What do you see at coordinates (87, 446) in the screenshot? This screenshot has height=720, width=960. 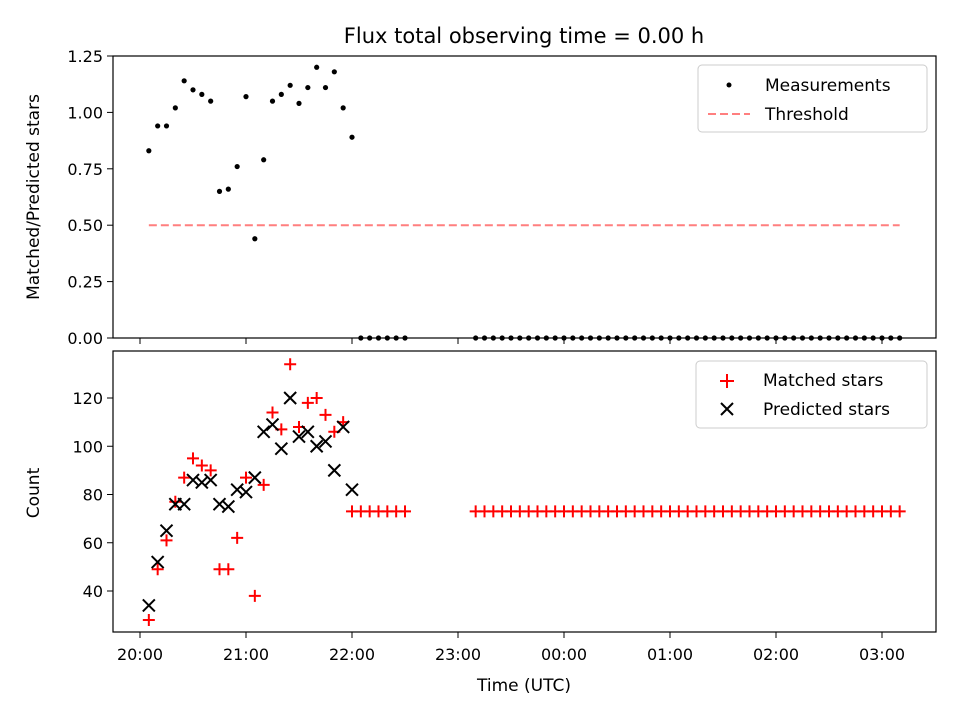 I see `bottom-y-tick-label: 100` at bounding box center [87, 446].